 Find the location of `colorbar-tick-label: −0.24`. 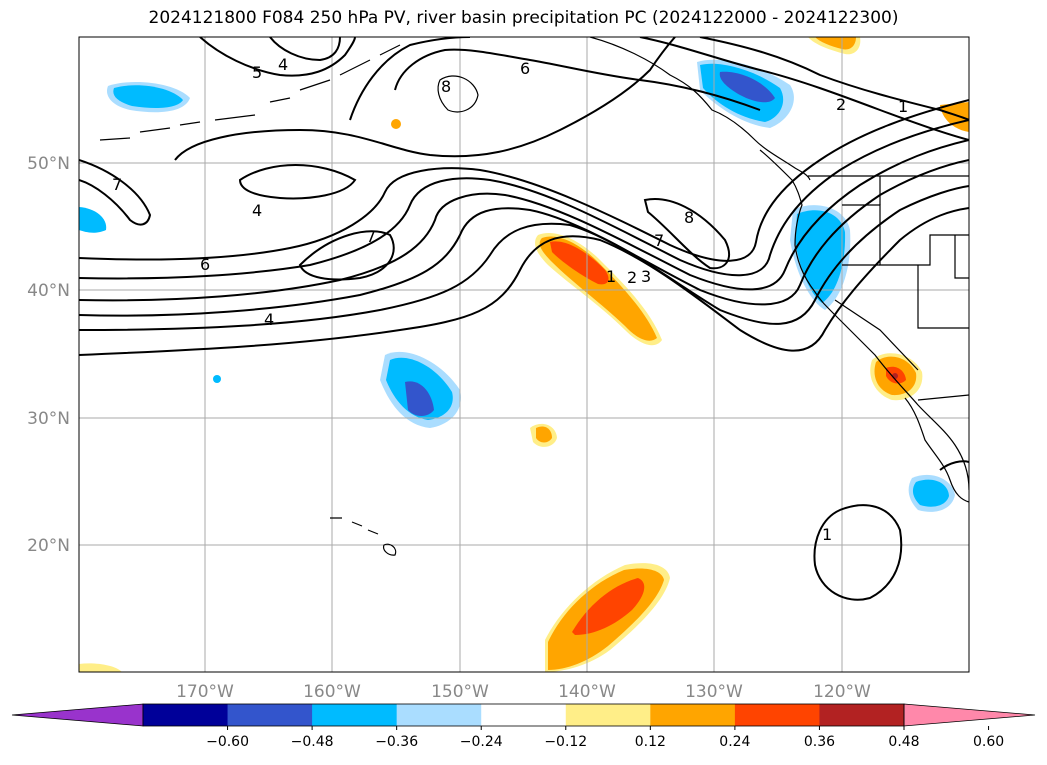

colorbar-tick-label: −0.24 is located at coordinates (481, 742).